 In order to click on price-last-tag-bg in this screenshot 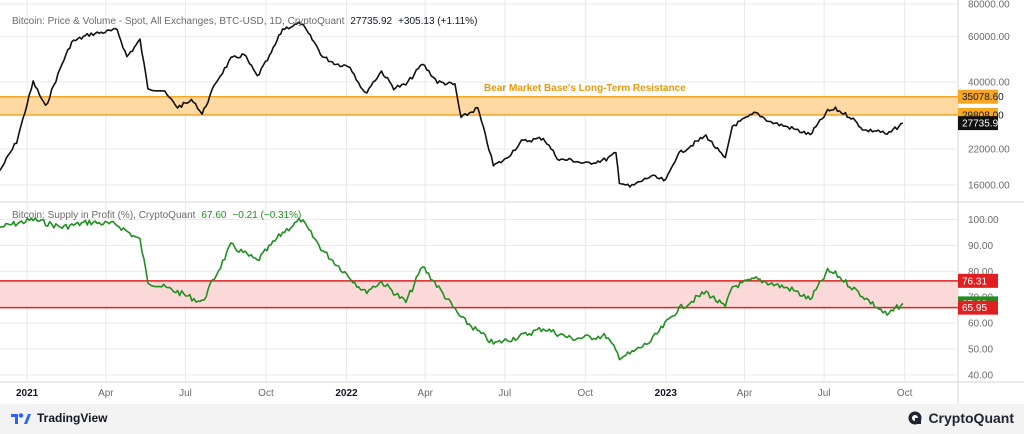, I will do `click(978, 123)`.